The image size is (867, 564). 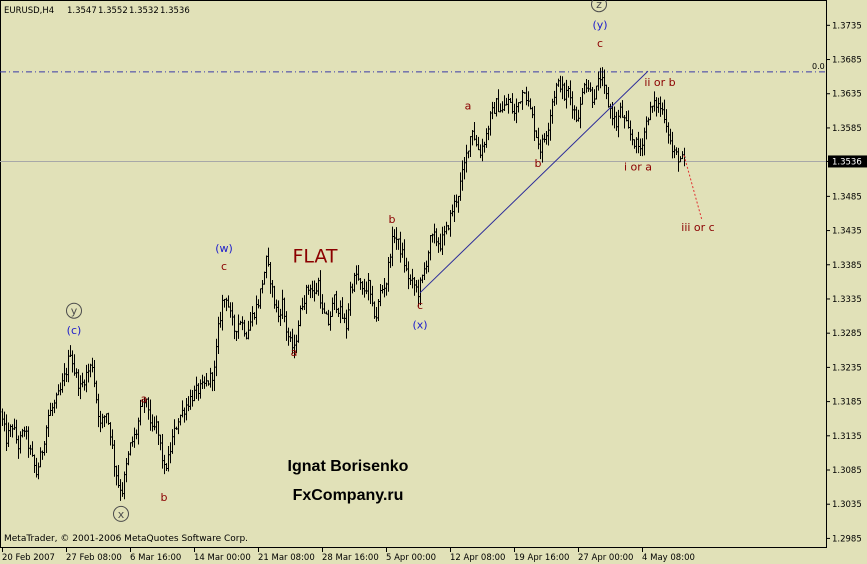 What do you see at coordinates (847, 471) in the screenshot?
I see `price-tick-label: 1.3085` at bounding box center [847, 471].